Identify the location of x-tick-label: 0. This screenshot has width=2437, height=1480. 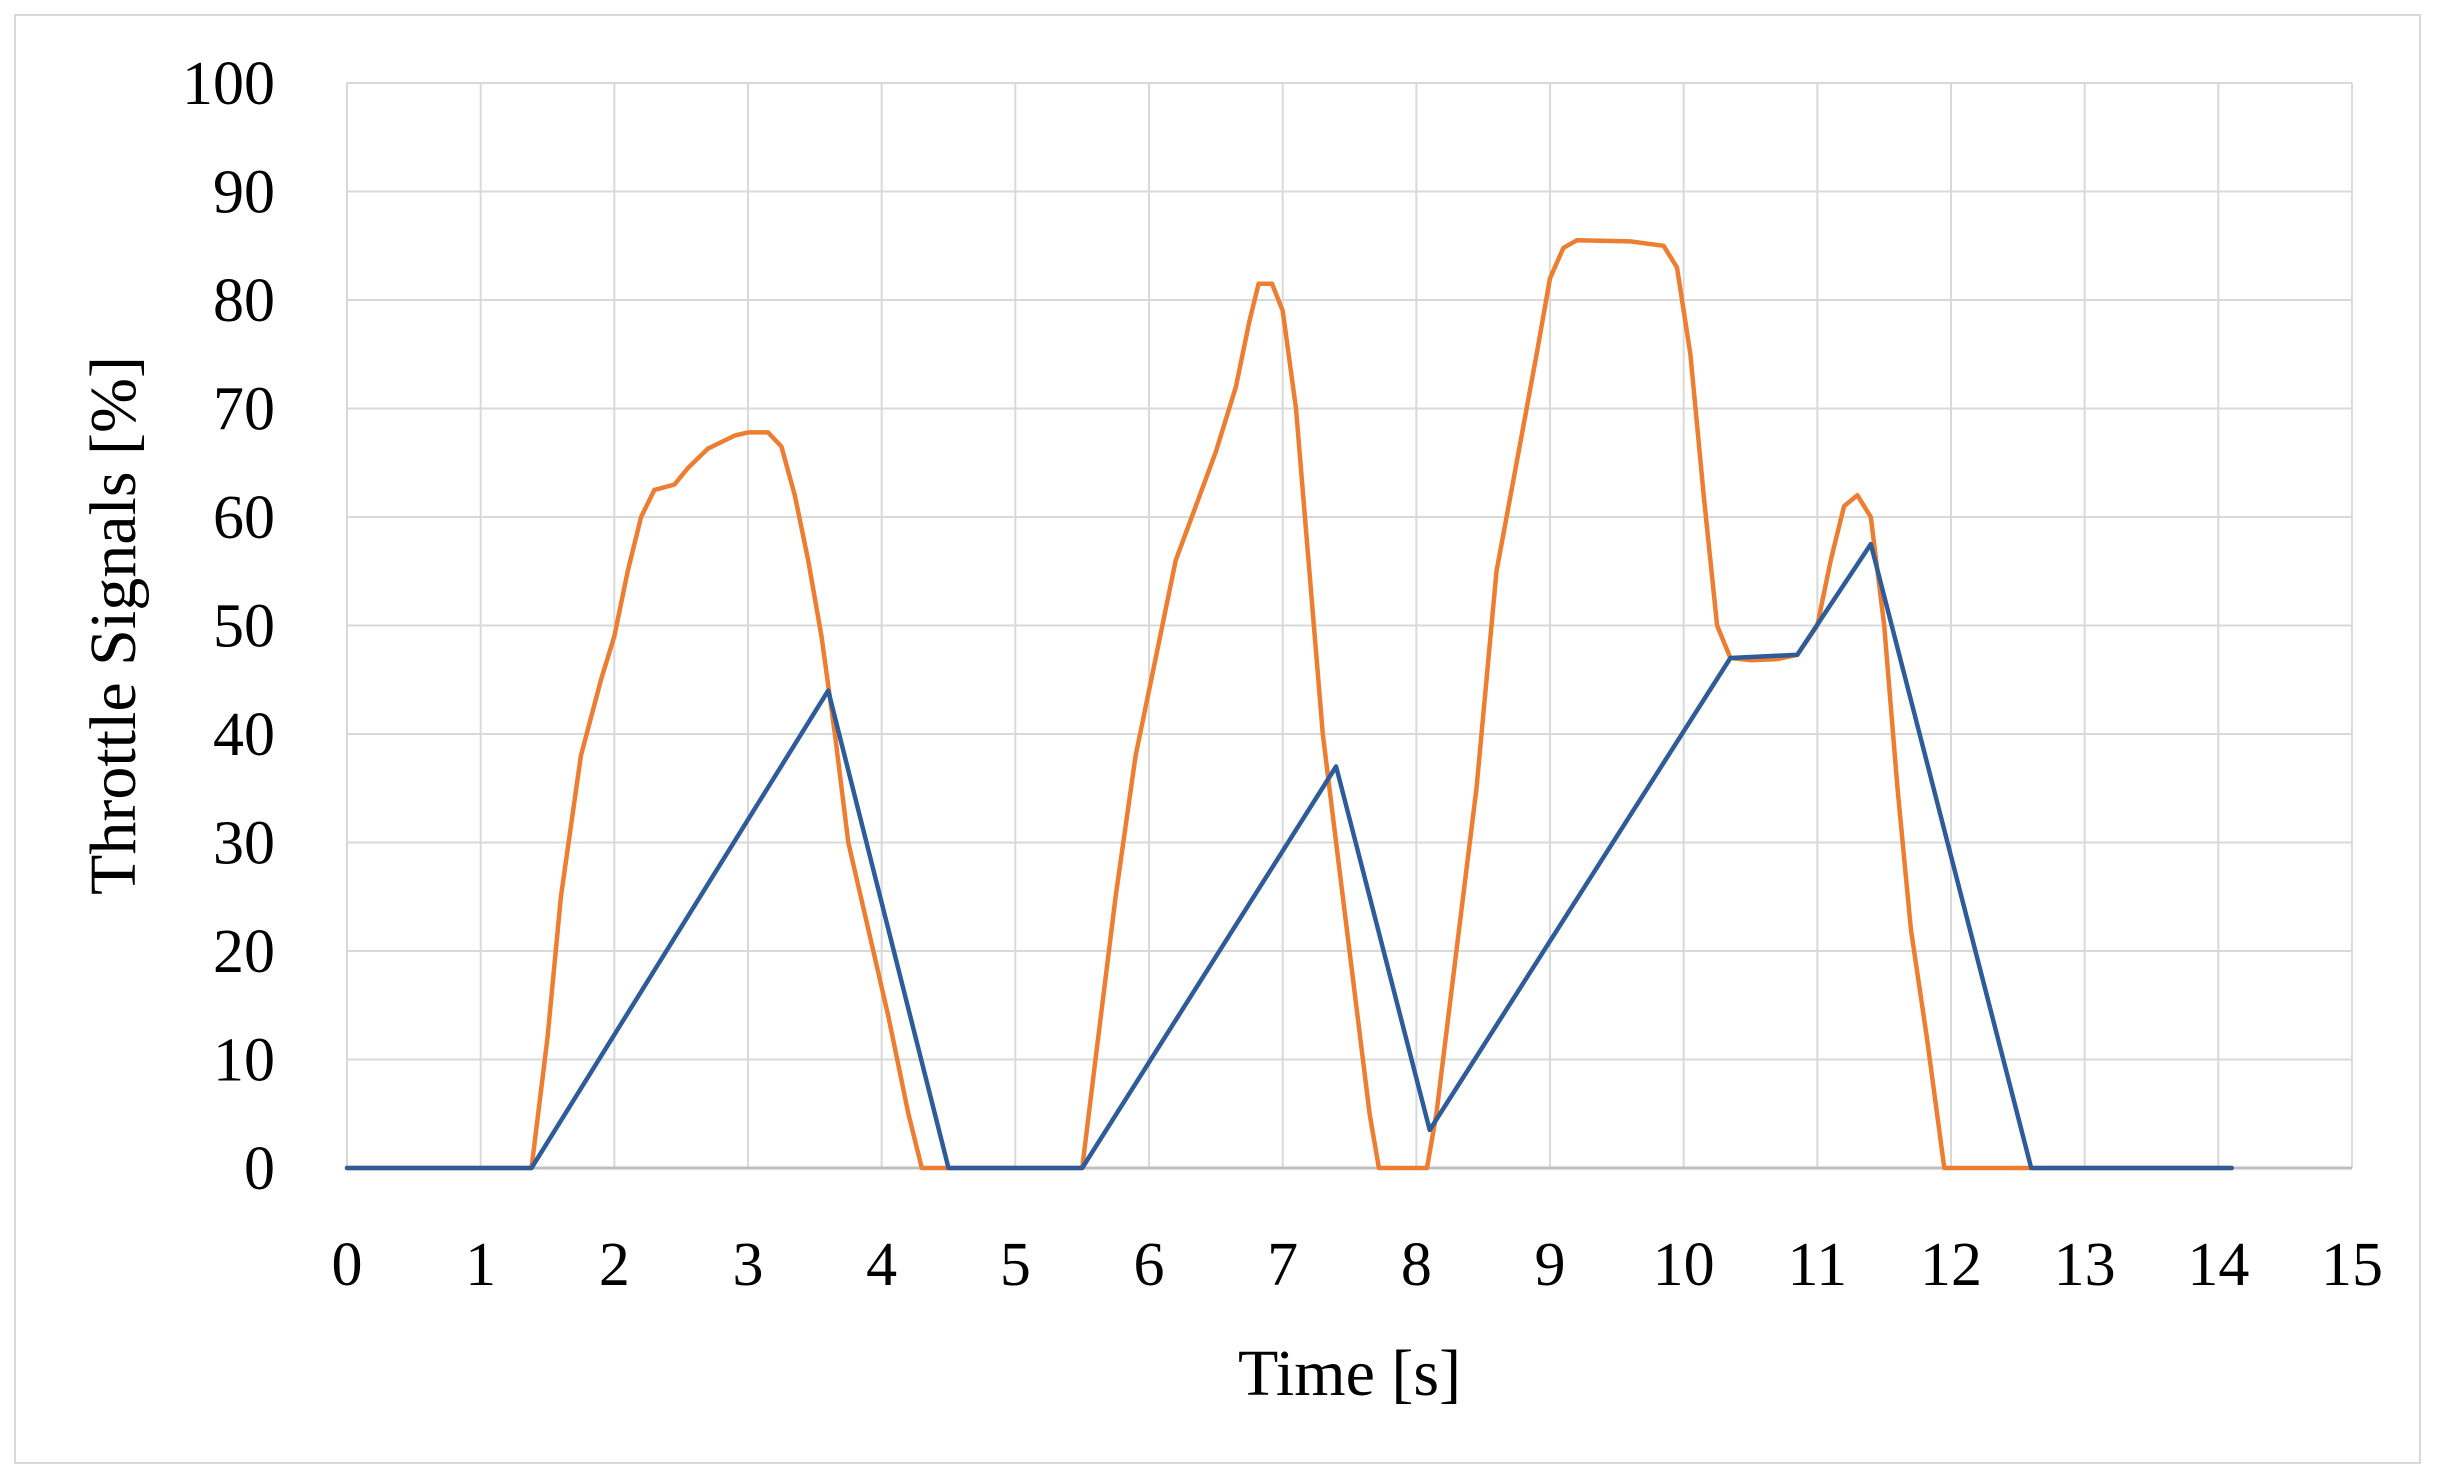
(347, 1265).